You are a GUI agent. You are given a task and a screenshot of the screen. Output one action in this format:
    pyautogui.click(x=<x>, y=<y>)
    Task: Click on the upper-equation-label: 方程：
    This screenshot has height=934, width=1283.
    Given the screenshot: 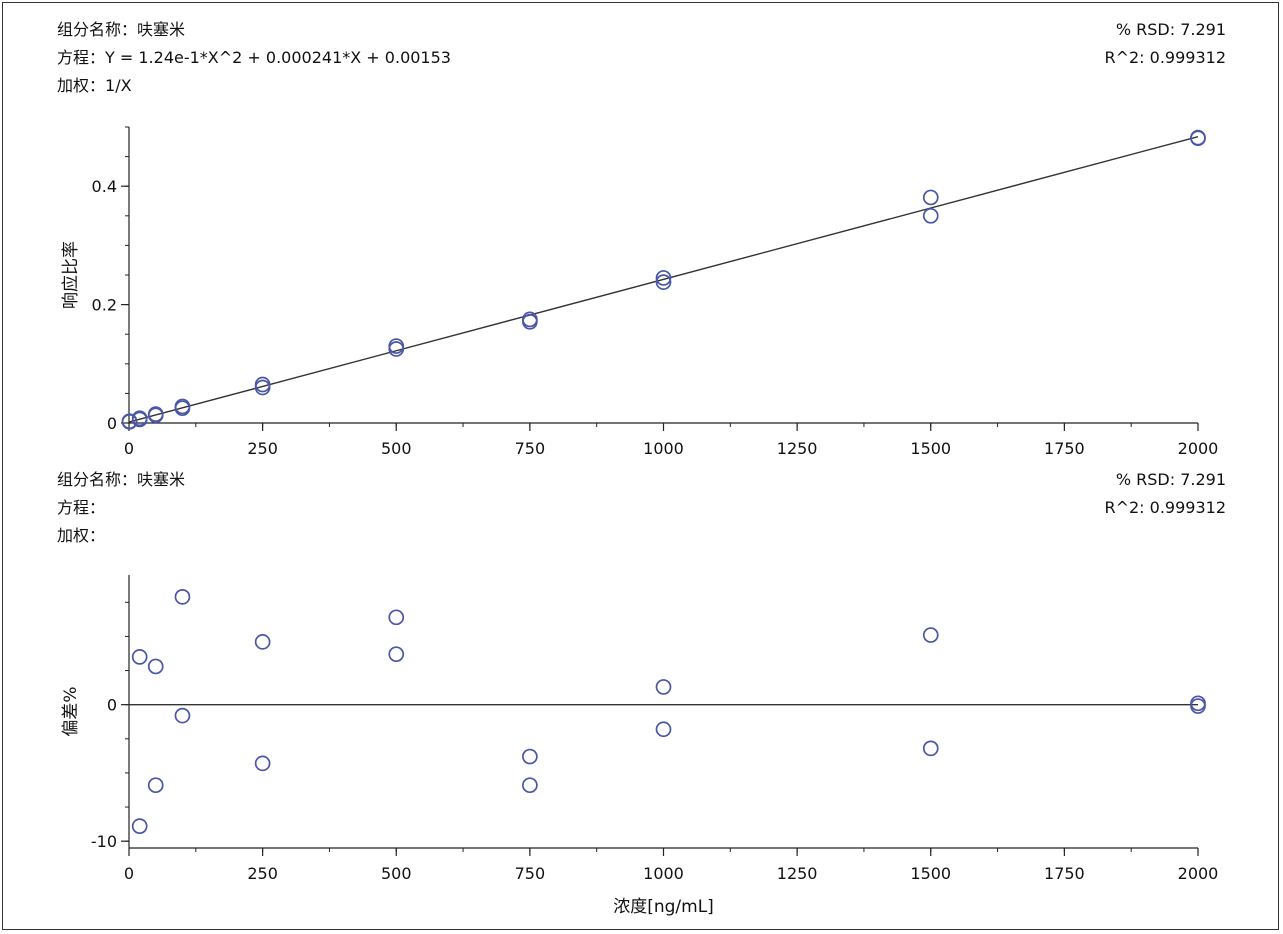 What is the action you would take?
    pyautogui.click(x=81, y=57)
    